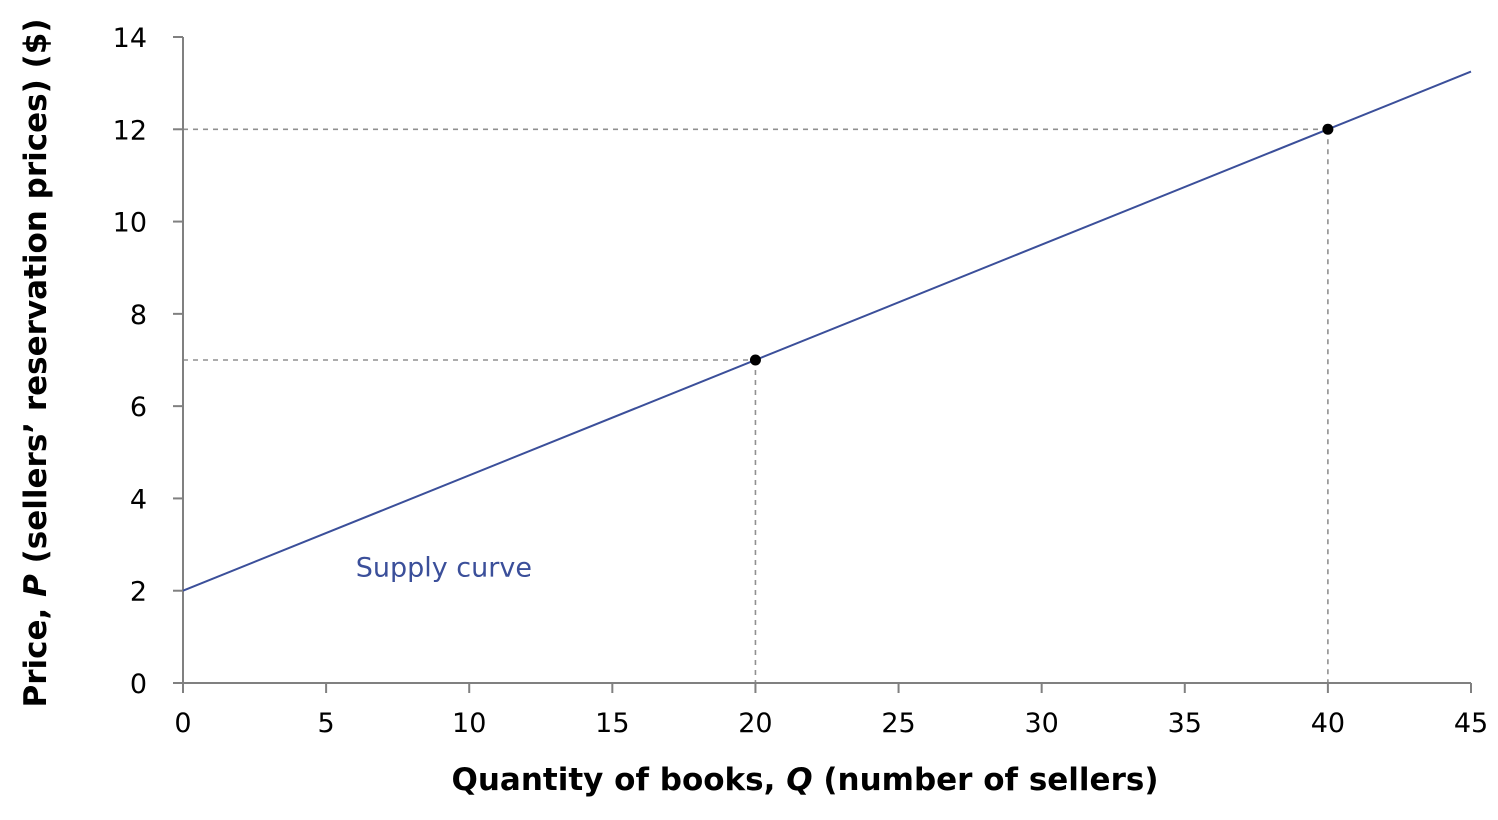 The height and width of the screenshot is (820, 1498). What do you see at coordinates (1328, 723) in the screenshot?
I see `x-tick-label: 40` at bounding box center [1328, 723].